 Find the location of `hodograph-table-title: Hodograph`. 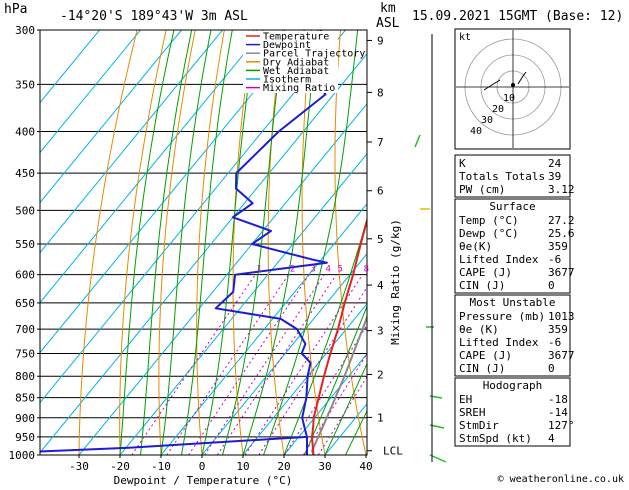

hodograph-table-title: Hodograph is located at coordinates (513, 385).